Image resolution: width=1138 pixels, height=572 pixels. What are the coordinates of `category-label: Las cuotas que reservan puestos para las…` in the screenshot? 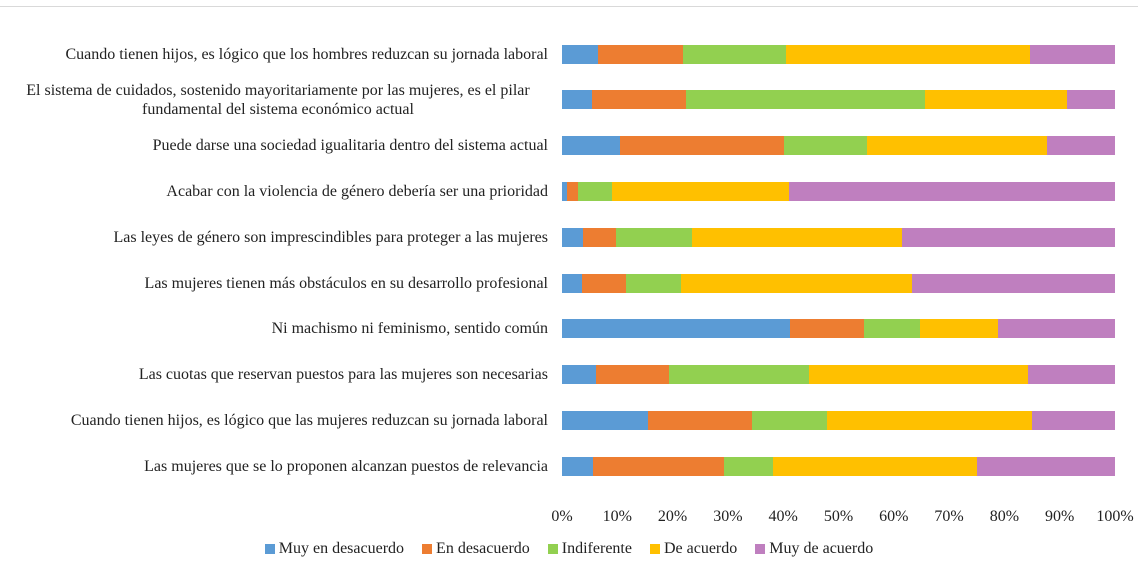 It's located at (343, 375).